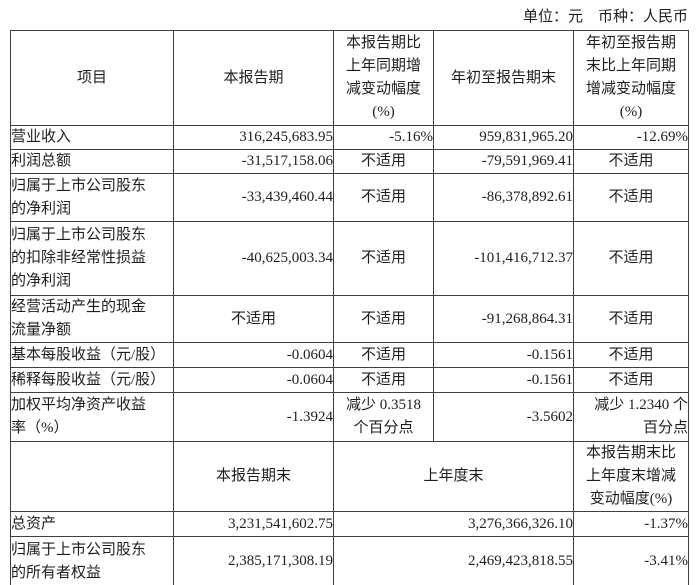 This screenshot has height=585, width=700. I want to click on table-cell: 减少 1.2340 个 百分点, so click(631, 417).